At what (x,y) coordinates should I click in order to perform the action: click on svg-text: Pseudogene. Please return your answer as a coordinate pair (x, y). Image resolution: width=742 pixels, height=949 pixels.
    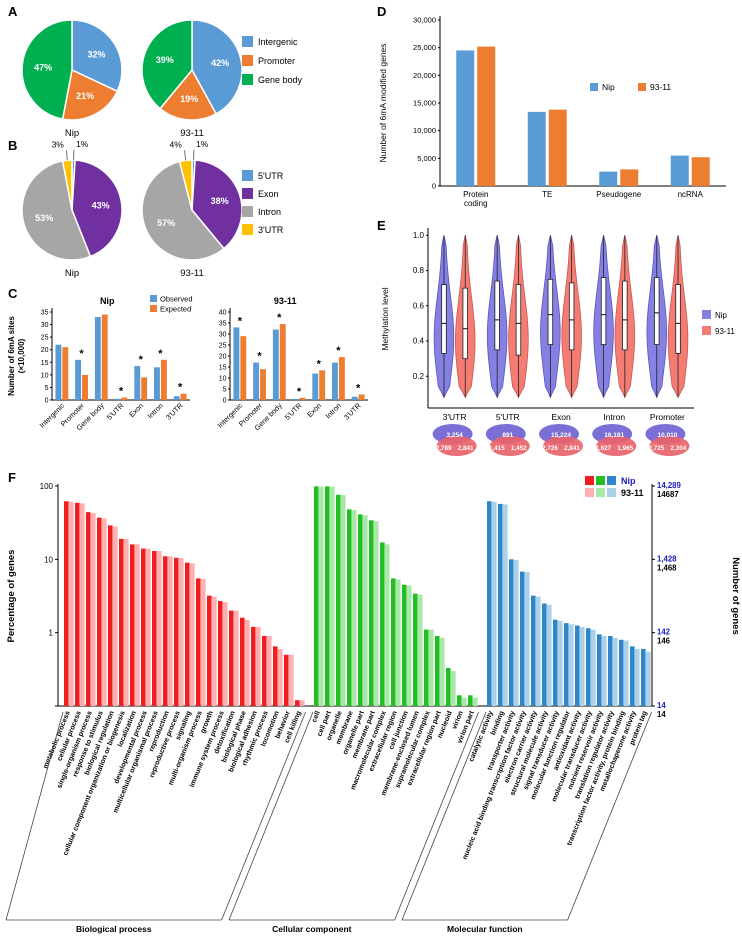
    Looking at the image, I should click on (618, 194).